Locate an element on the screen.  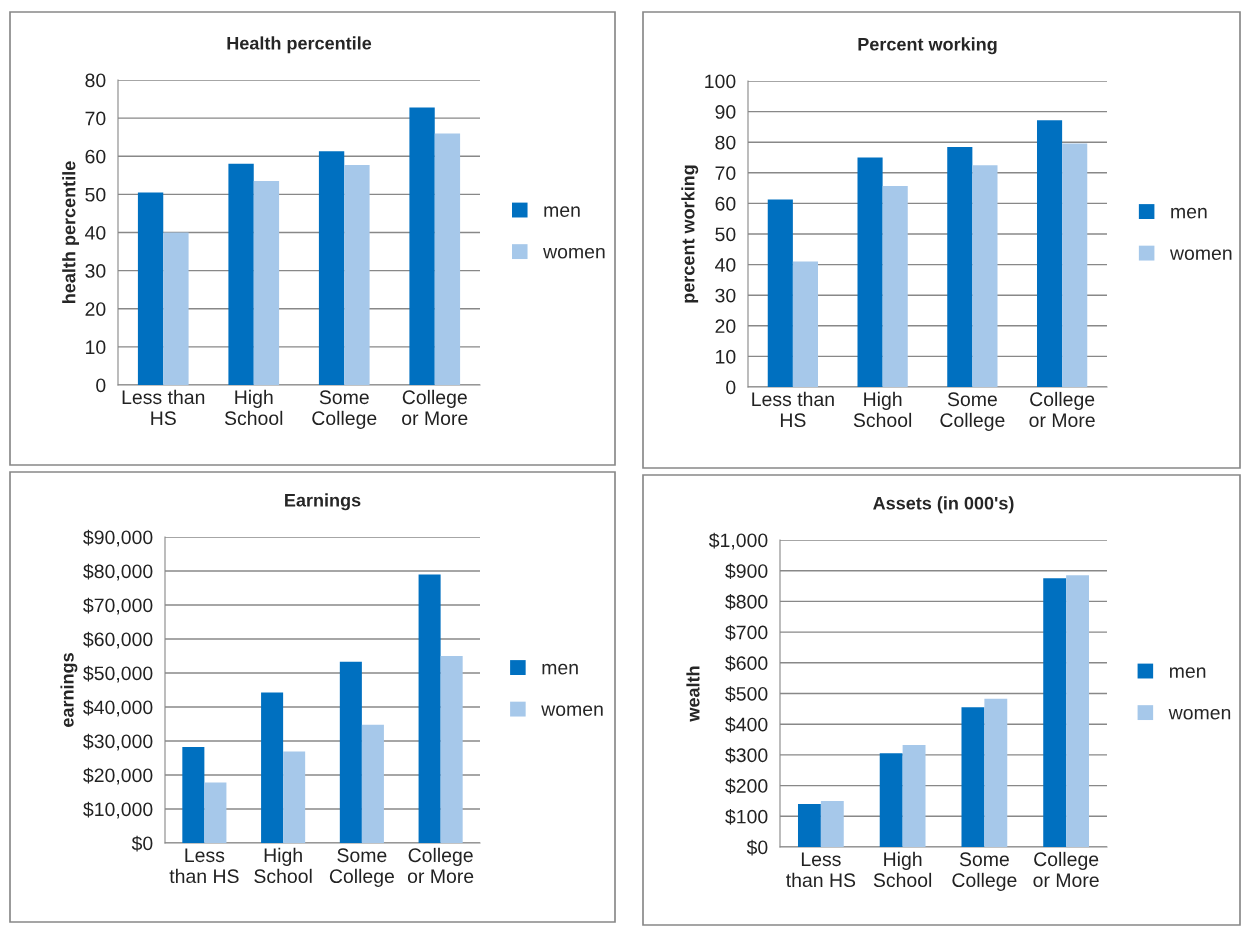
y-tick-label: $200 is located at coordinates (746, 786).